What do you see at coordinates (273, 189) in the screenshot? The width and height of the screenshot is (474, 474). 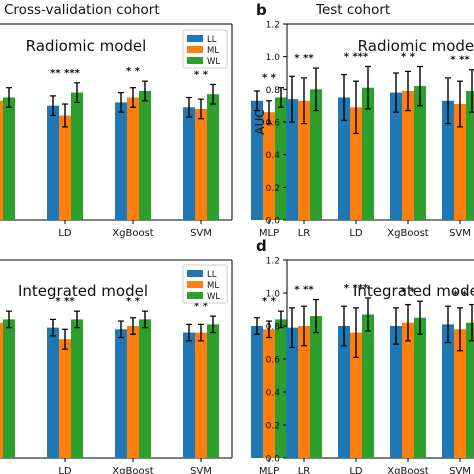 I see `y-tick-label: 0.2` at bounding box center [273, 189].